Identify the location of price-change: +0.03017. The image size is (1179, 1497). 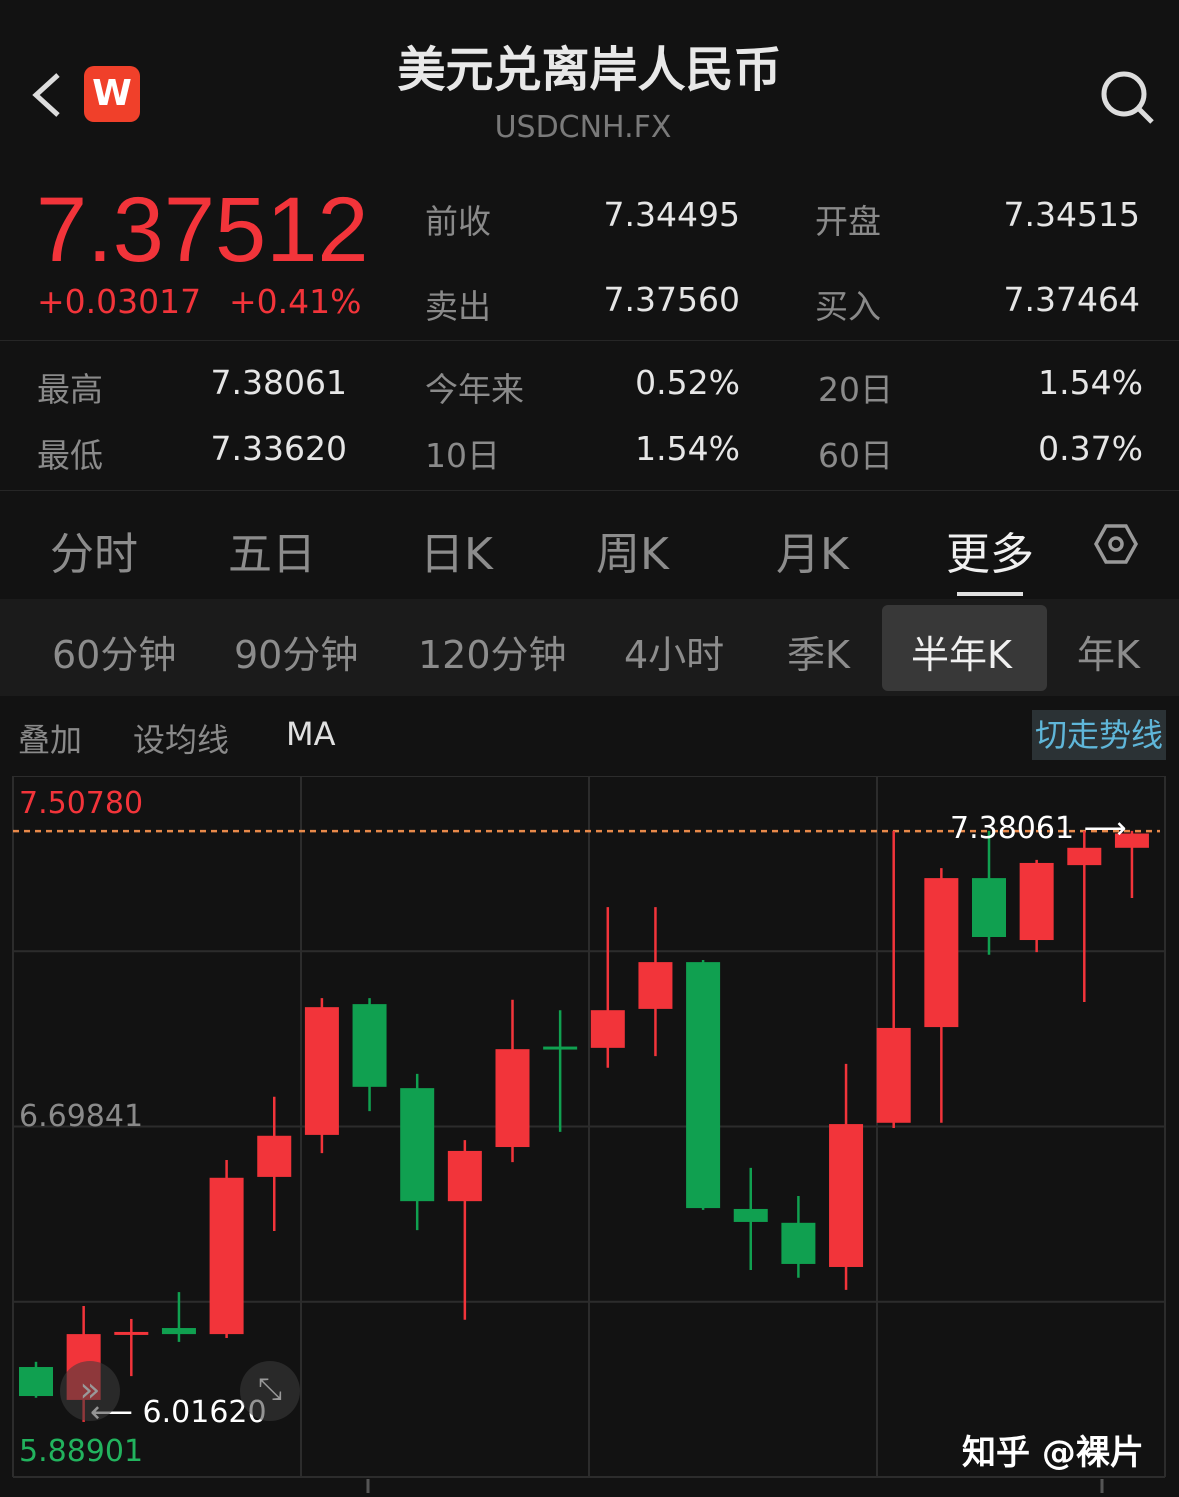
(119, 301).